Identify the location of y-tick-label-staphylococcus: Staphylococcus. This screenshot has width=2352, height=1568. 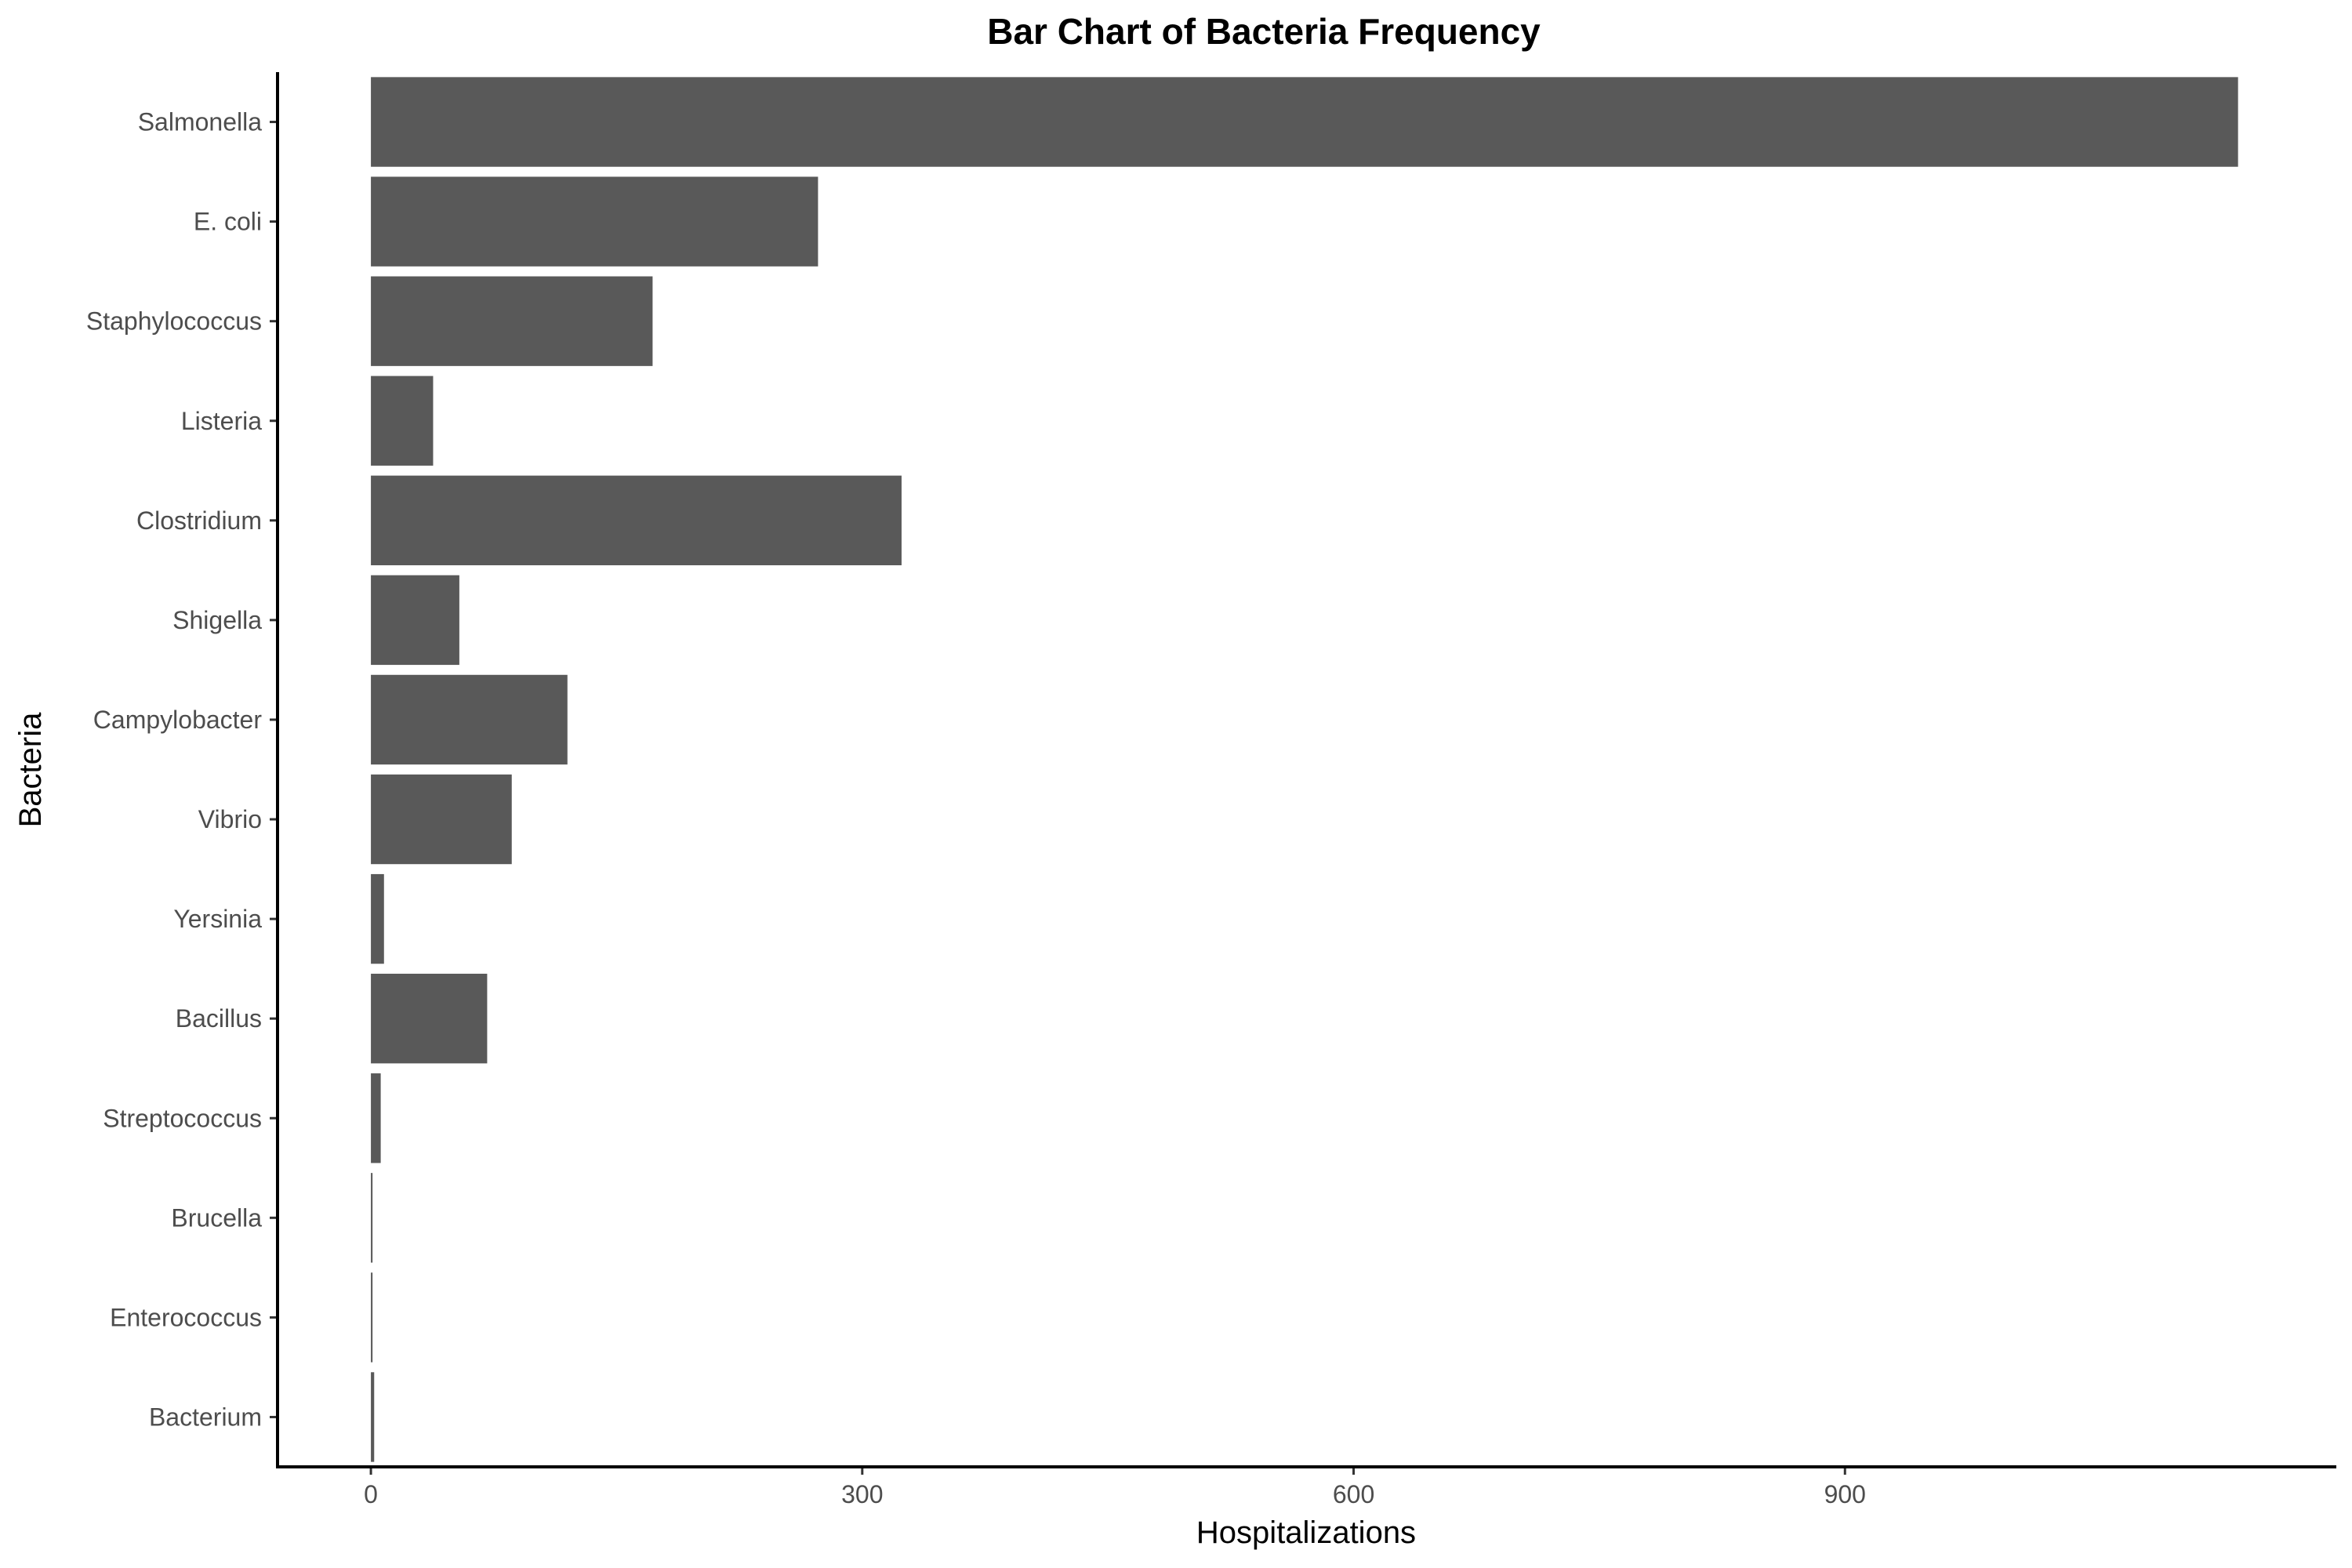
(174, 321).